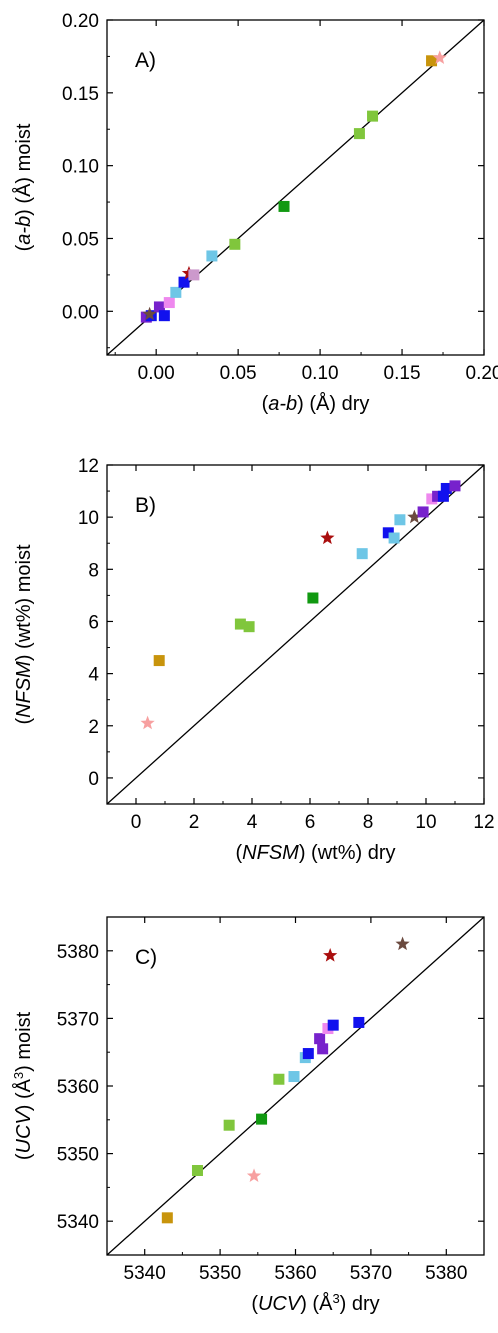 The width and height of the screenshot is (498, 1333). What do you see at coordinates (146, 957) in the screenshot?
I see `panel-label: C)` at bounding box center [146, 957].